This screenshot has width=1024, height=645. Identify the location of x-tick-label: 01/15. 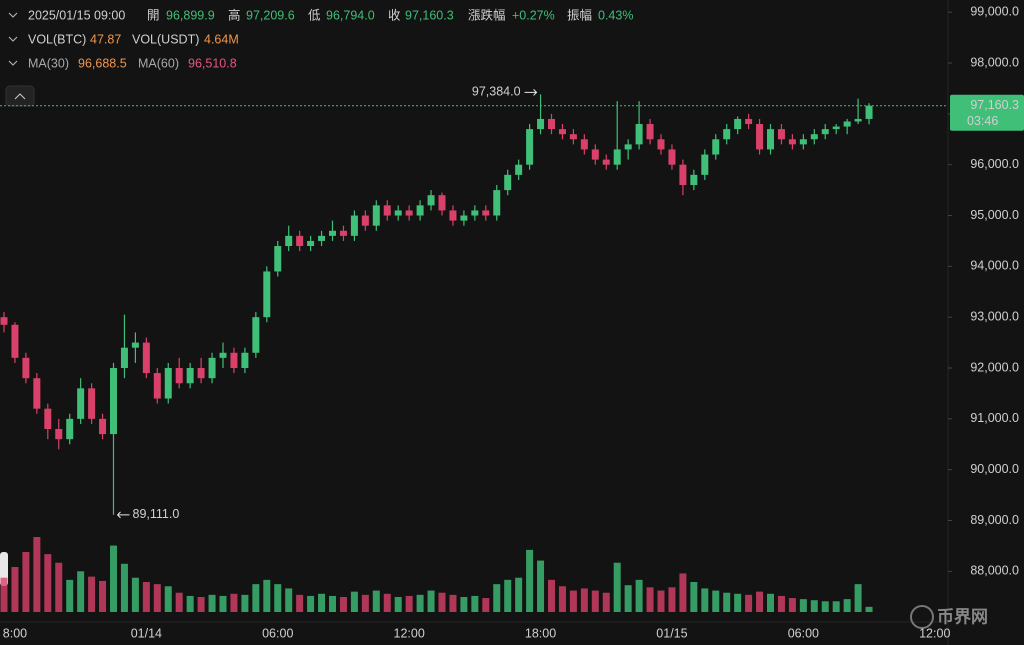
(671, 633).